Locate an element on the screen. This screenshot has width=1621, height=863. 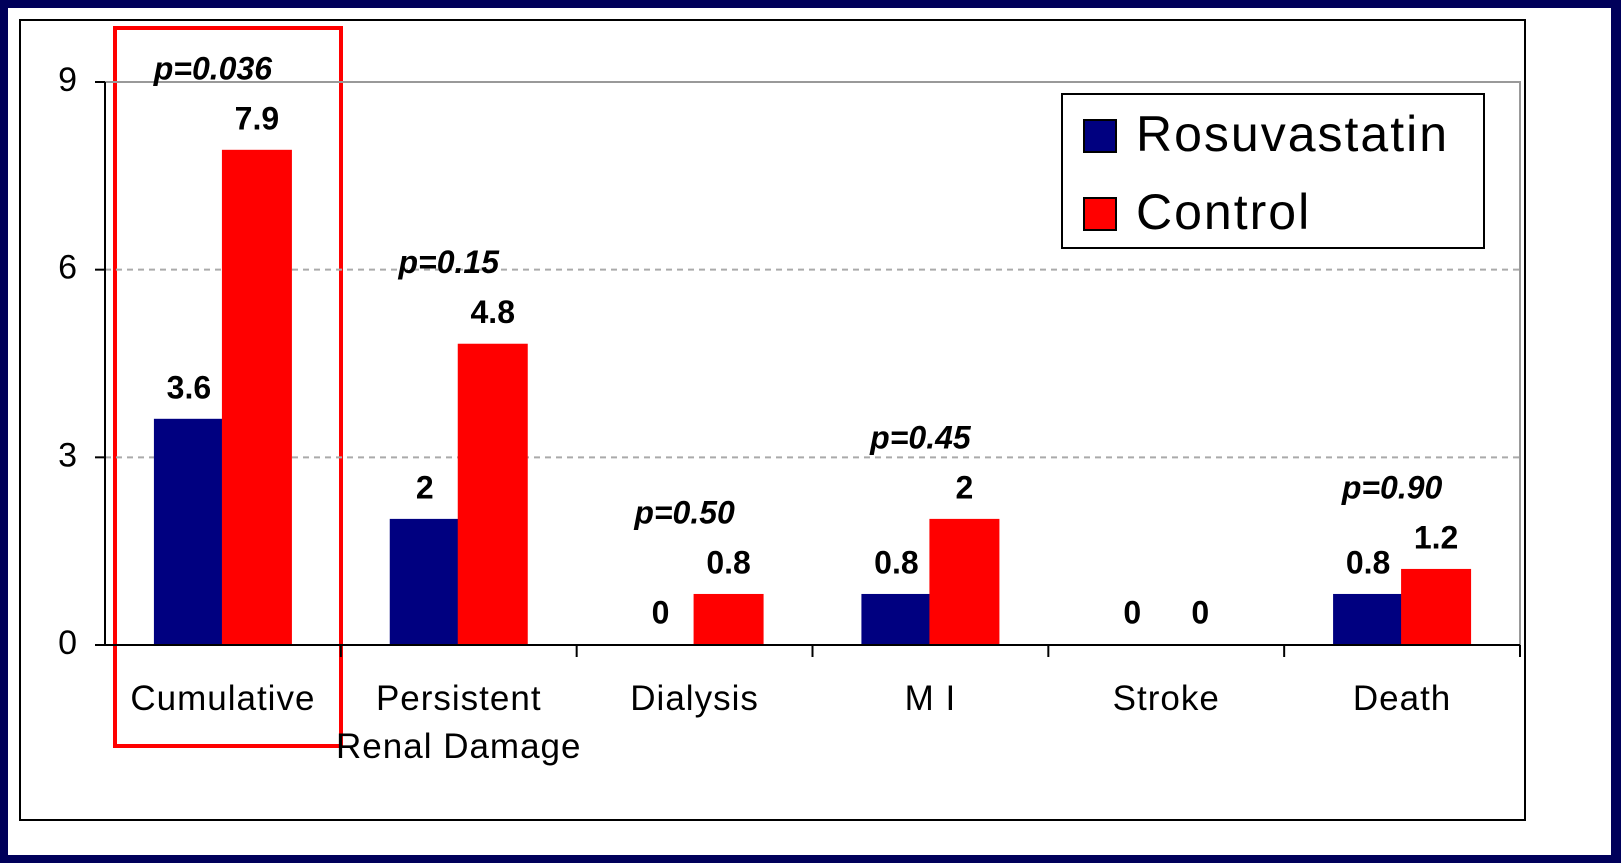
x-tick-label: M I is located at coordinates (930, 698).